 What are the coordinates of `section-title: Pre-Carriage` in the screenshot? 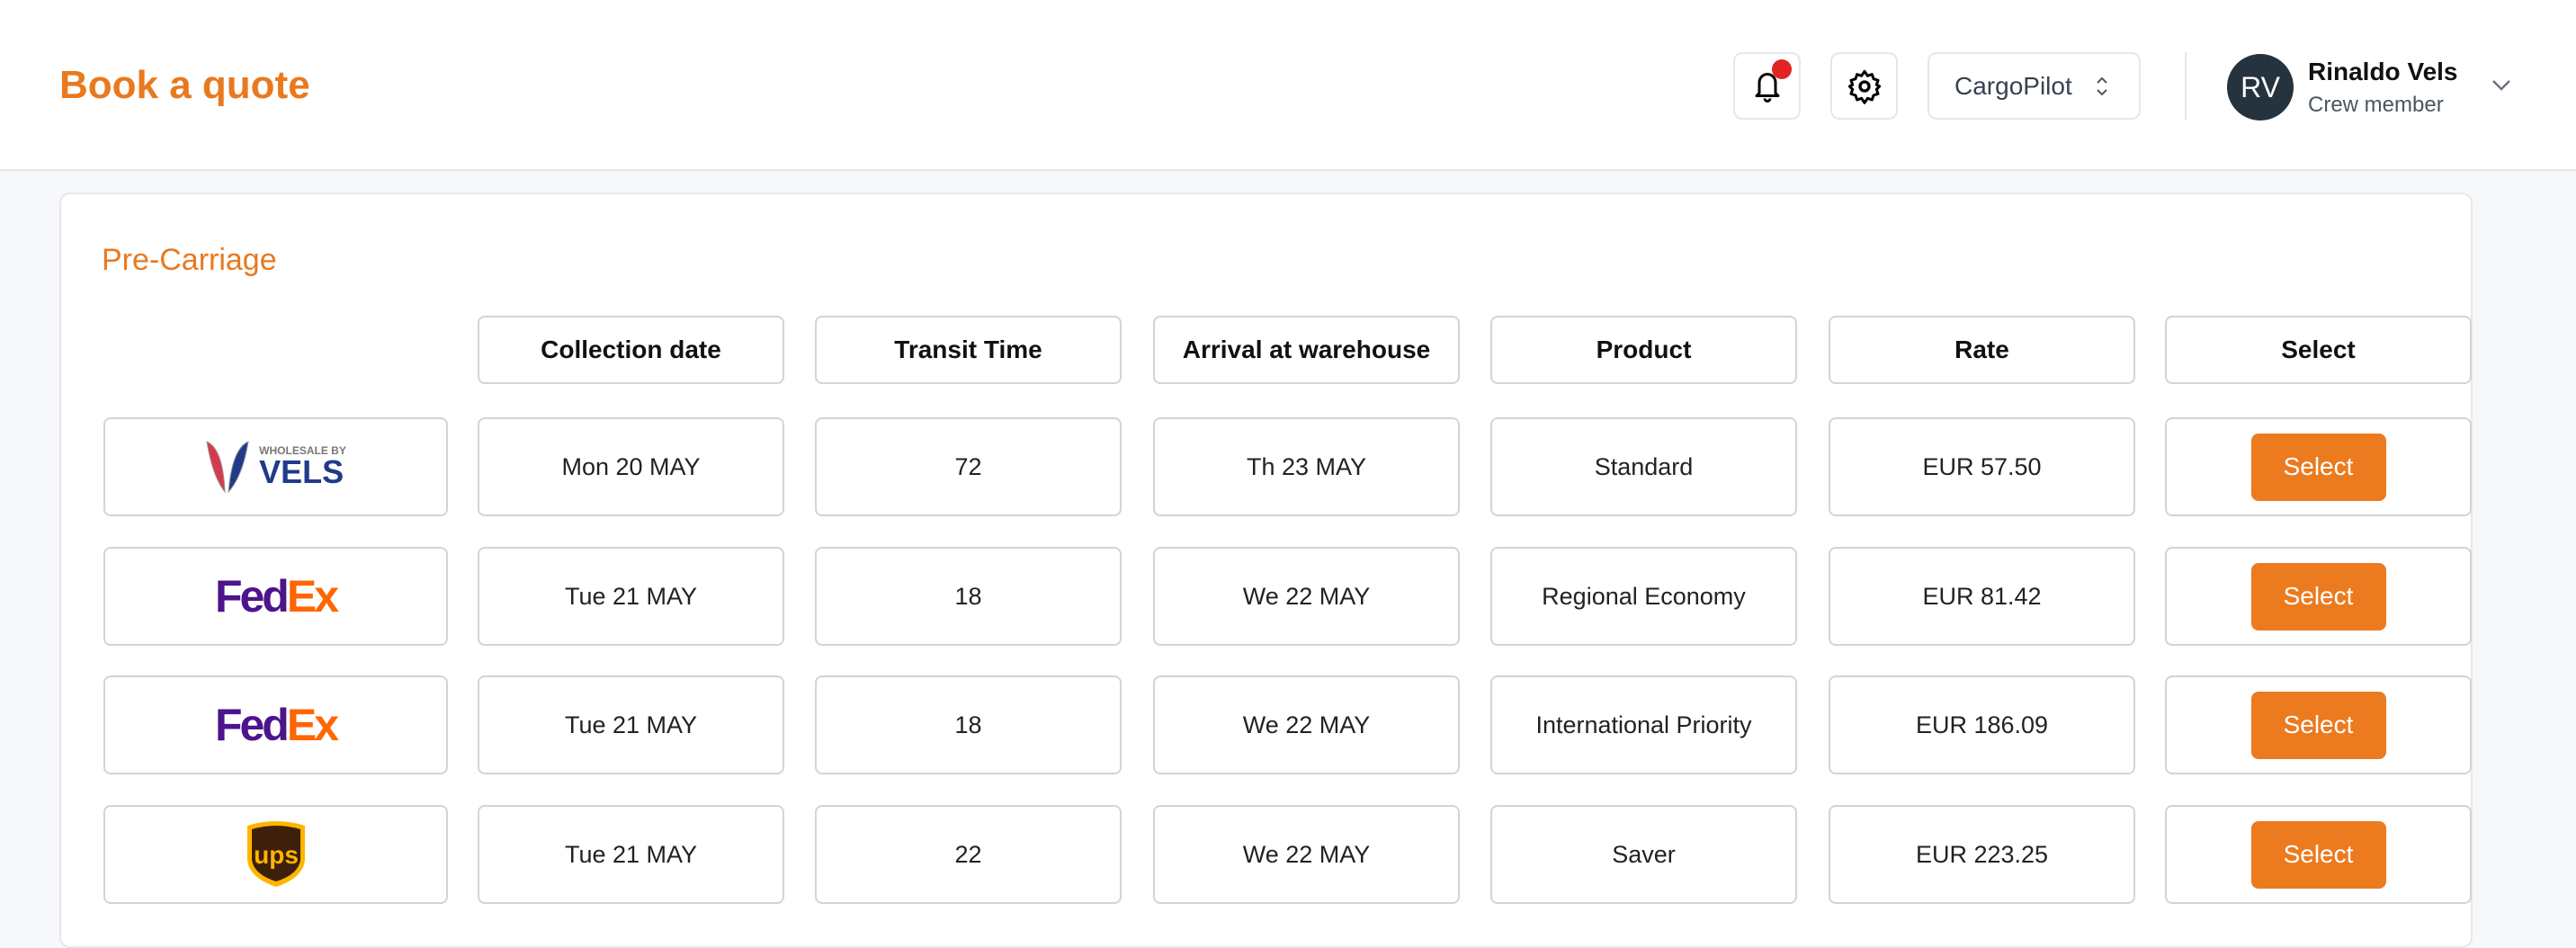 It's located at (189, 260).